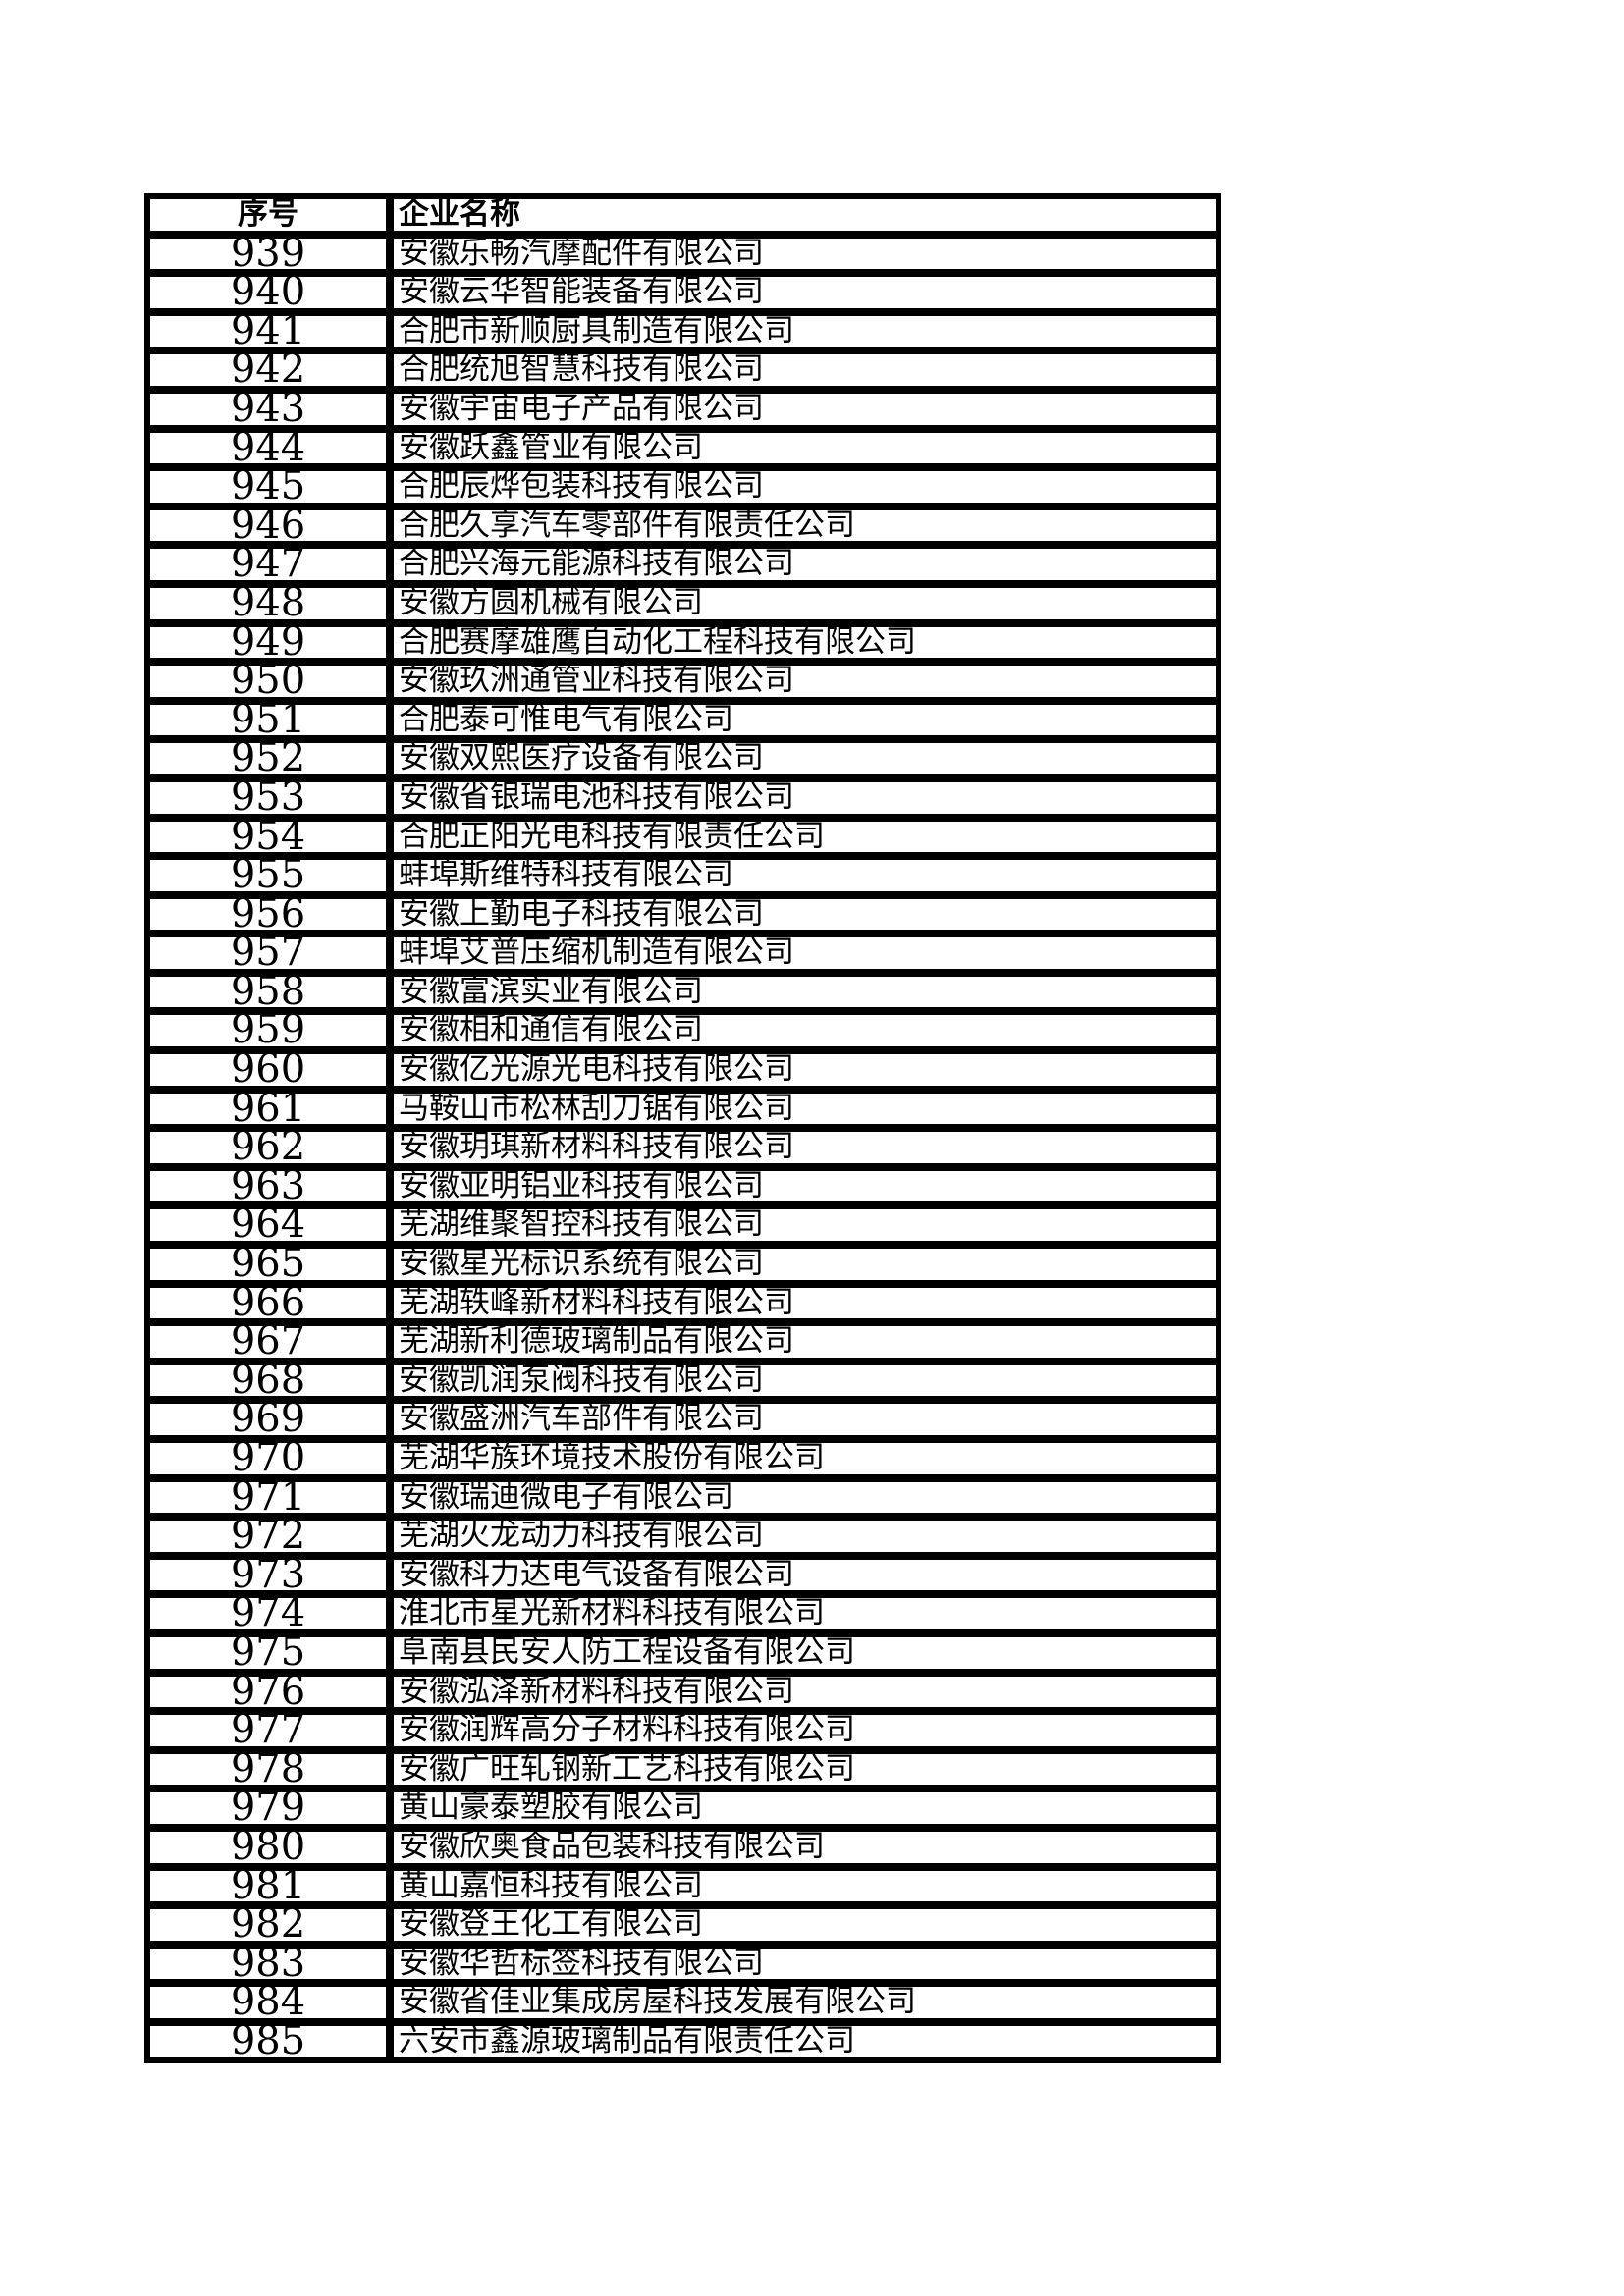 This screenshot has width=1624, height=2296. Describe the element at coordinates (804, 1497) in the screenshot. I see `company-name-cell: 安徽瑞迪微电子有限公司` at that location.